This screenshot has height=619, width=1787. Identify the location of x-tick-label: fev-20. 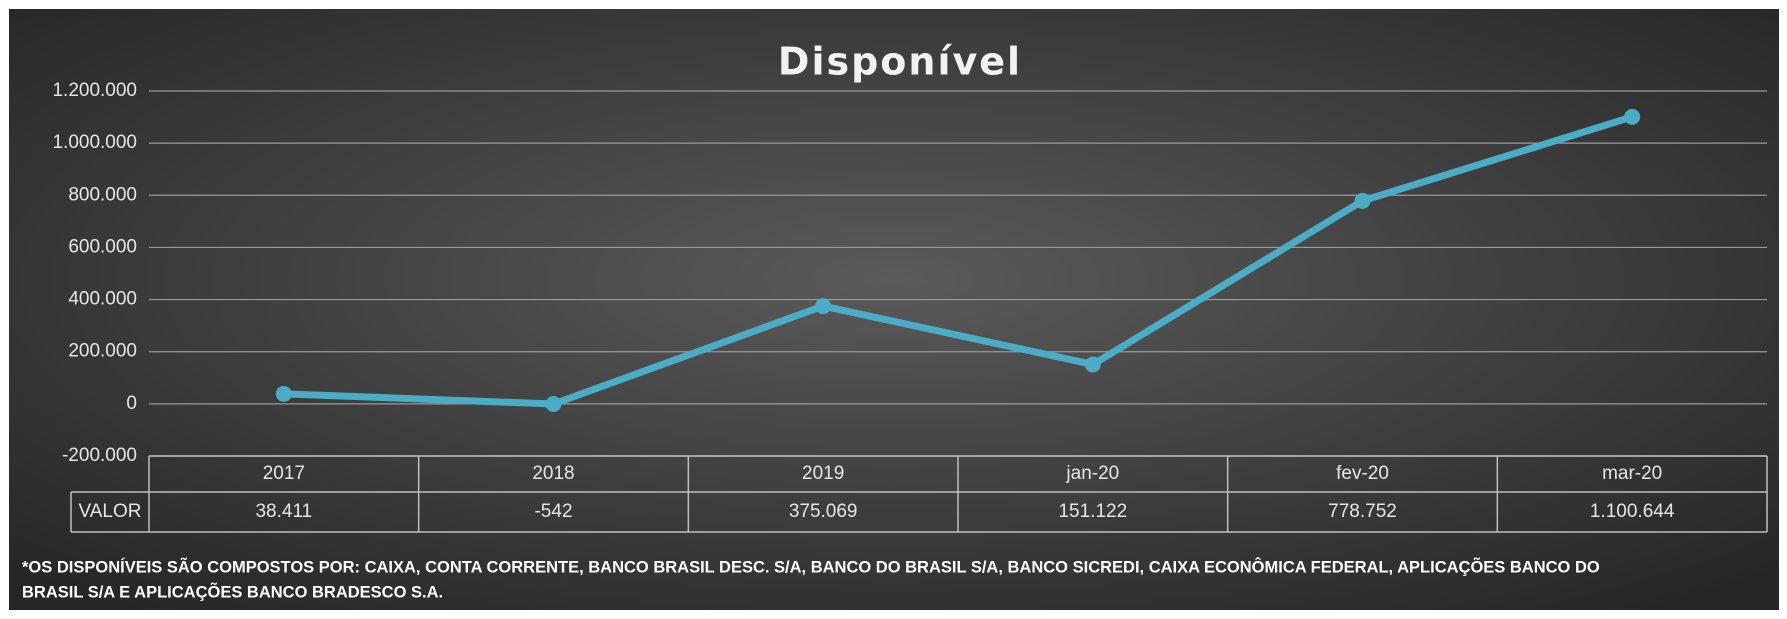
(1362, 473).